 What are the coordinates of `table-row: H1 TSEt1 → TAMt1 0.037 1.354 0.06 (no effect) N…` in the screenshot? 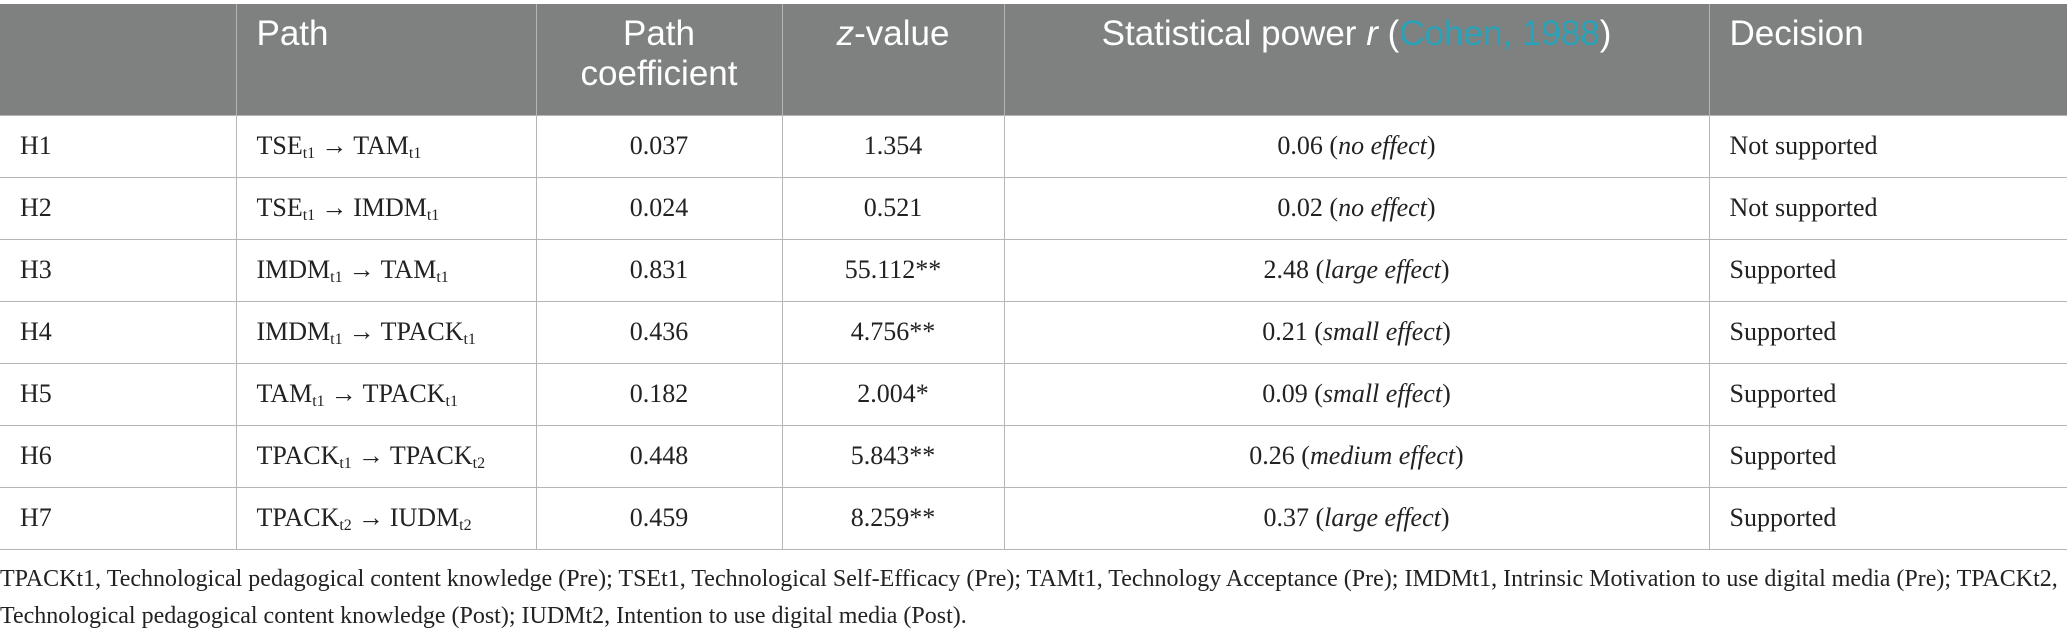 It's located at (1033, 146).